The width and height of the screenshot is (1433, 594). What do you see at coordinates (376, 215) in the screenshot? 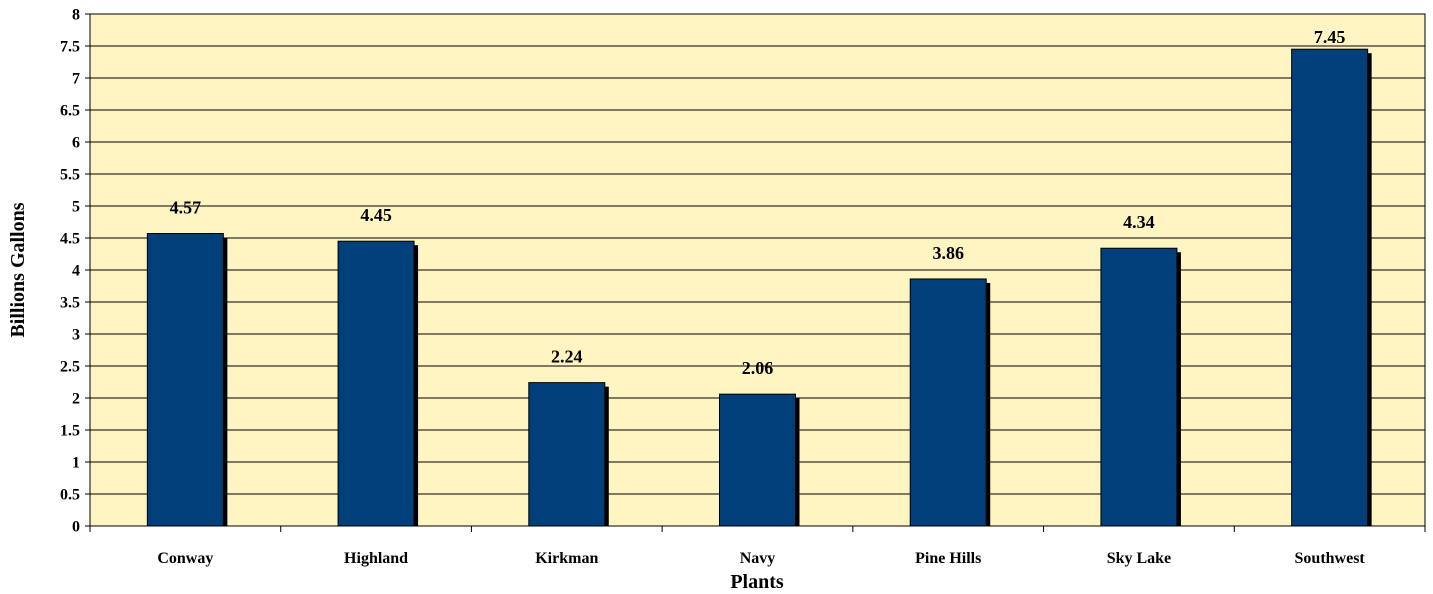
I see `data-label: 4.45` at bounding box center [376, 215].